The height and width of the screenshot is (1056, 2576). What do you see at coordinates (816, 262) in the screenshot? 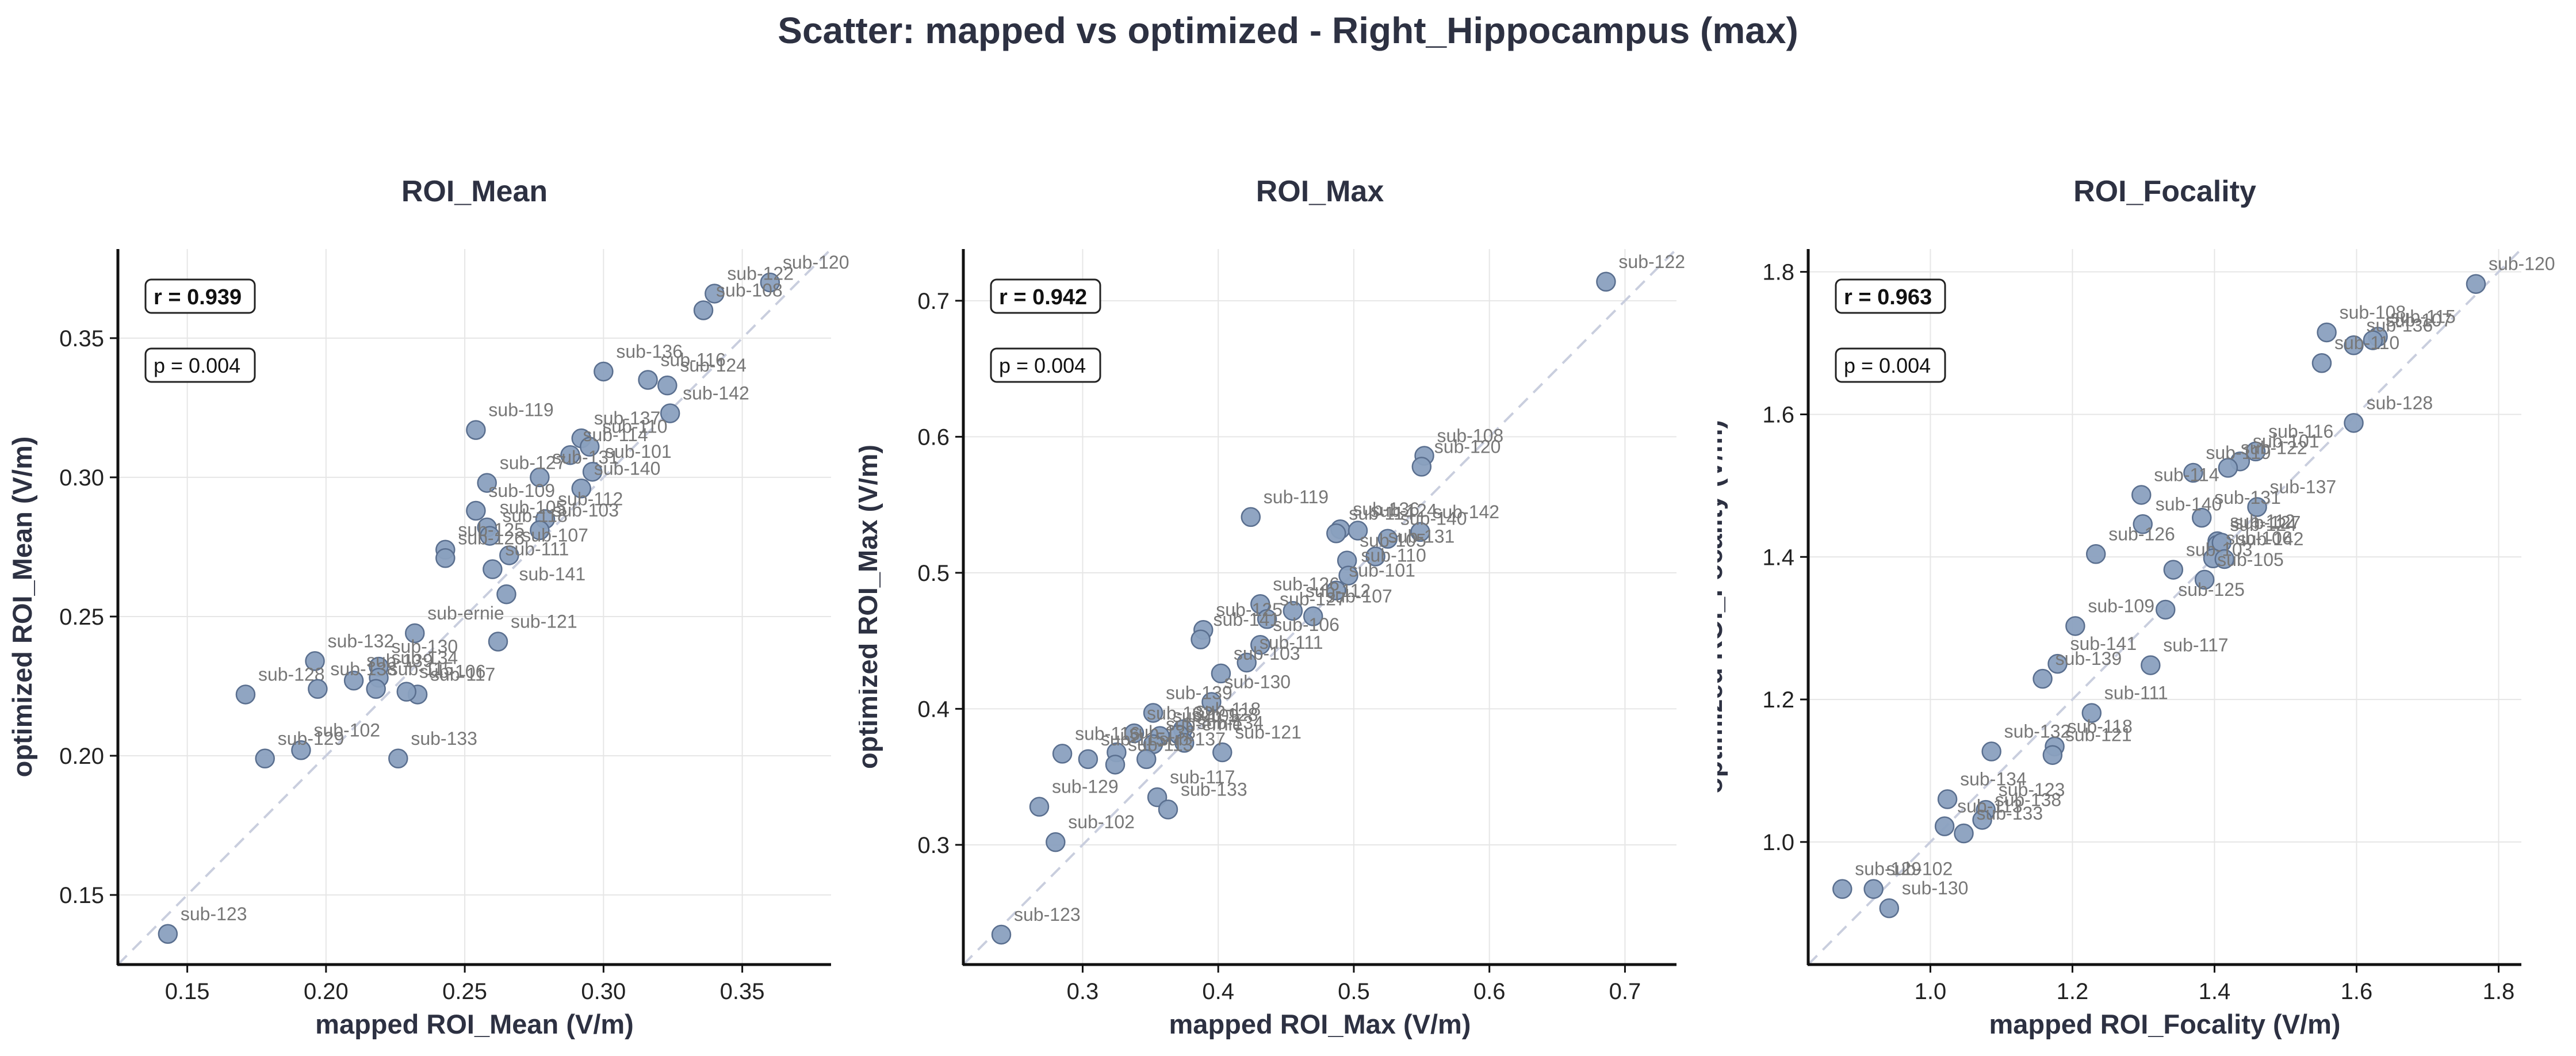
I see `point-label: sub-120` at bounding box center [816, 262].